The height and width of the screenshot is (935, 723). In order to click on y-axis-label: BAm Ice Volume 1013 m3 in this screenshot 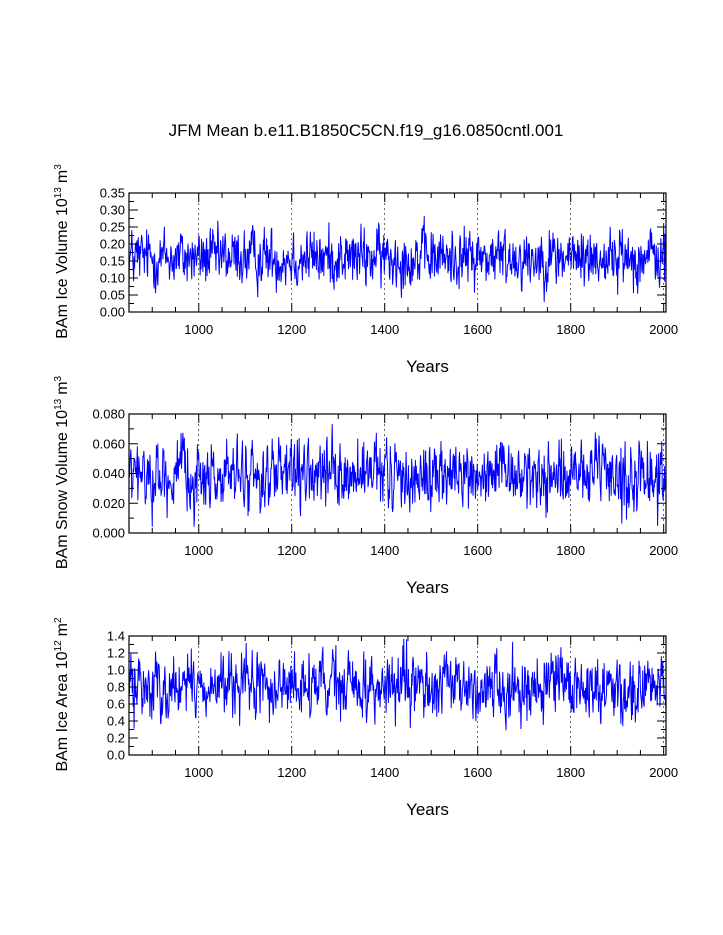, I will do `click(62, 251)`.